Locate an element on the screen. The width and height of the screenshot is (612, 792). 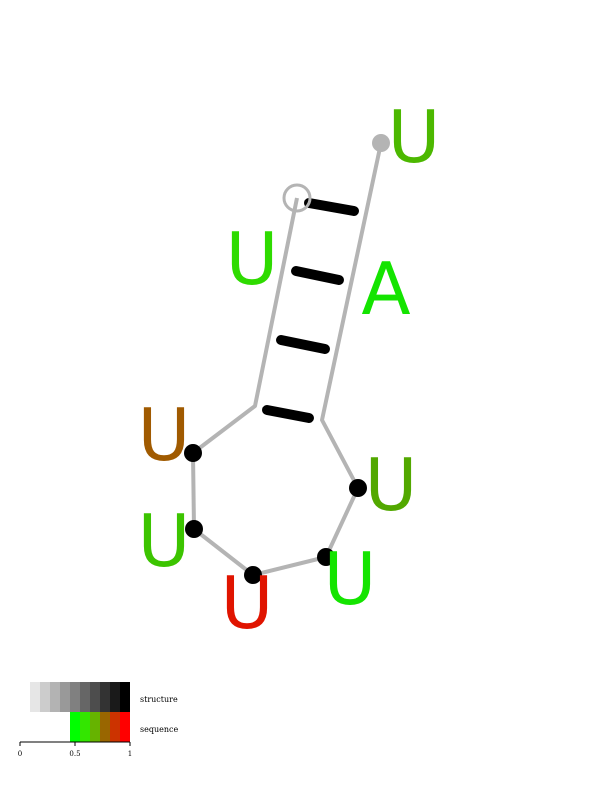
sequence-legend-label: sequence is located at coordinates (159, 729).